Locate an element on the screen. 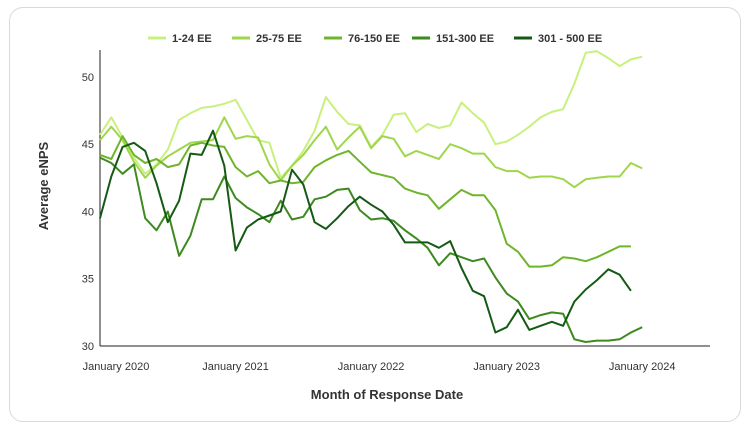  legend-label: 301 - 500 EE is located at coordinates (570, 39).